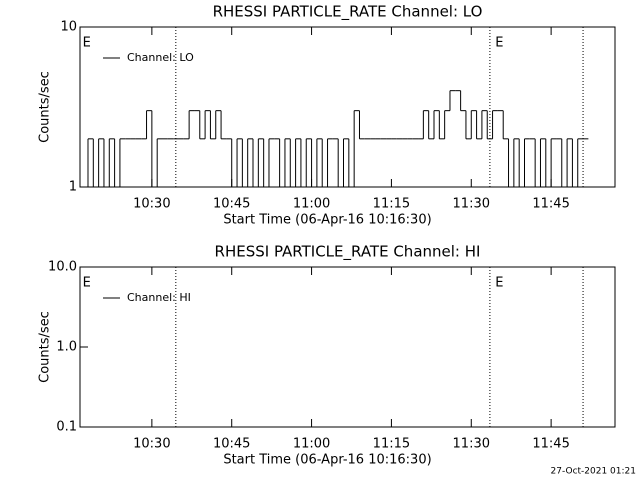  What do you see at coordinates (348, 12) in the screenshot?
I see `chart-title: RHESSI PARTICLE_RATE Channel: LO` at bounding box center [348, 12].